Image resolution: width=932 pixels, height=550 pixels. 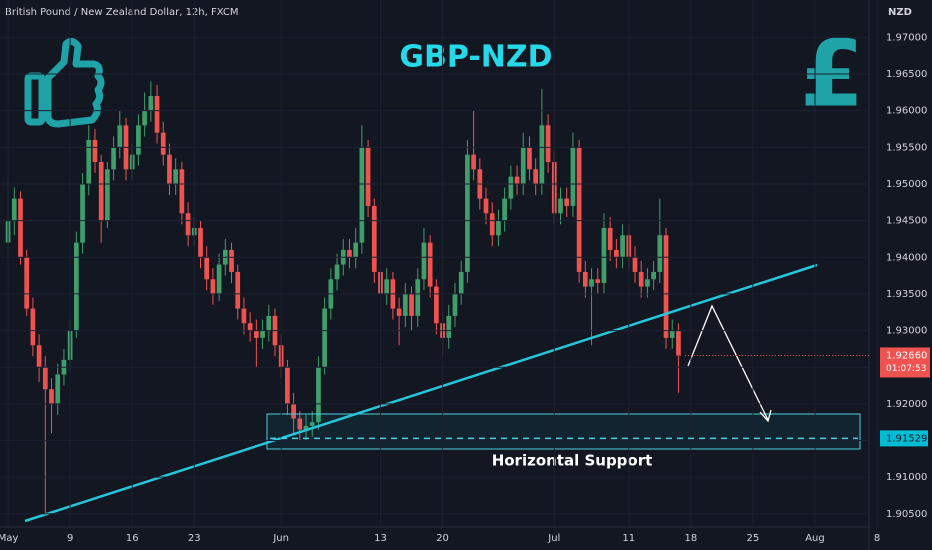 I want to click on x-tick-label: 16, so click(x=132, y=538).